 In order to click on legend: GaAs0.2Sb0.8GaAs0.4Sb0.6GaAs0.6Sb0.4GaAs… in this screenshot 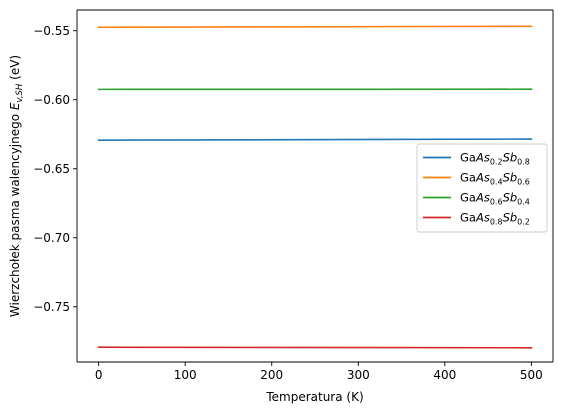, I will do `click(482, 188)`.